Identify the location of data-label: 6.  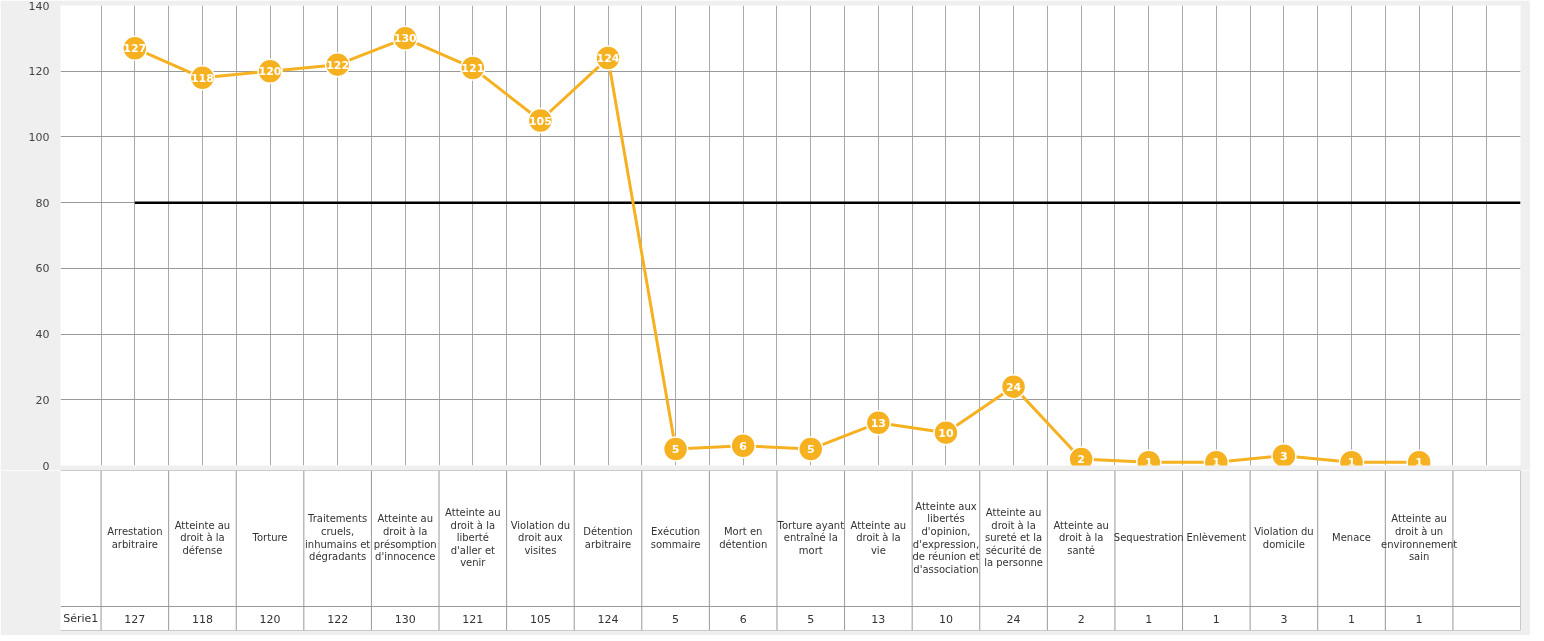
(743, 619).